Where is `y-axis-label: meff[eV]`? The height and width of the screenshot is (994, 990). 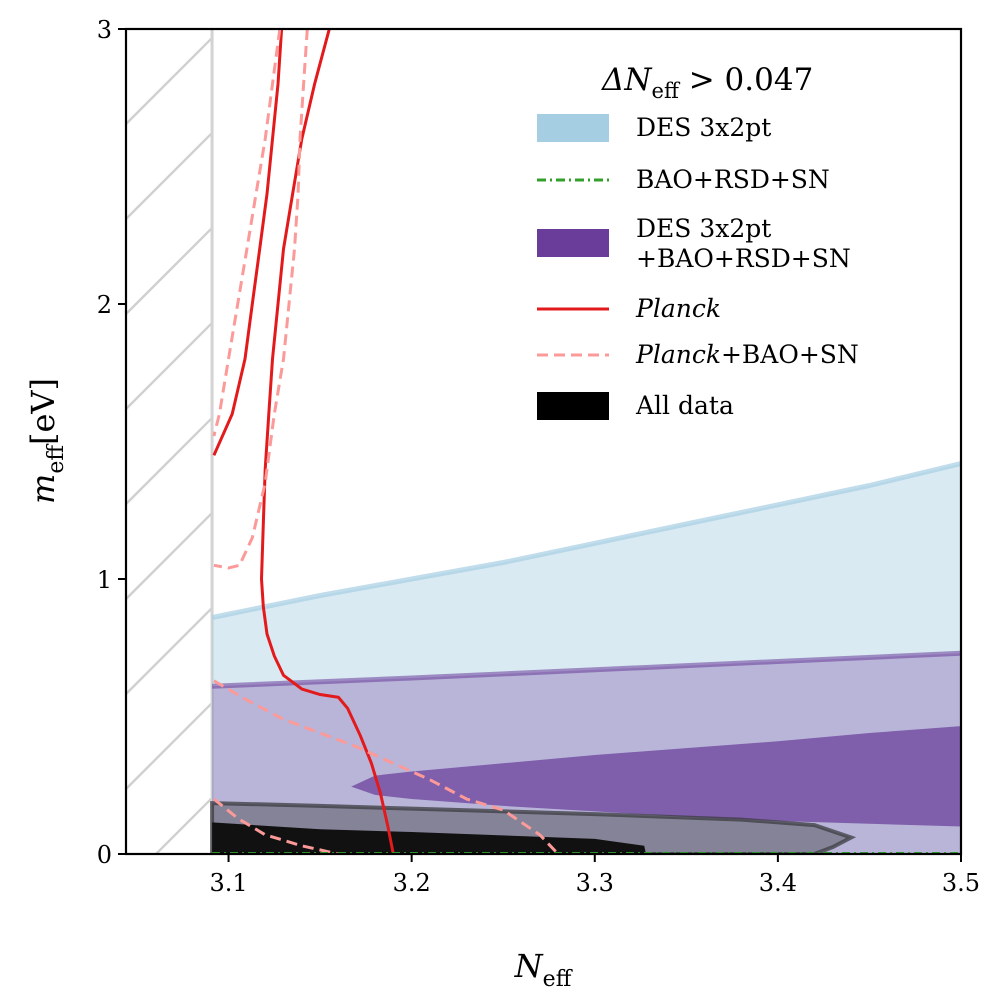 y-axis-label: meff[eV] is located at coordinates (46, 441).